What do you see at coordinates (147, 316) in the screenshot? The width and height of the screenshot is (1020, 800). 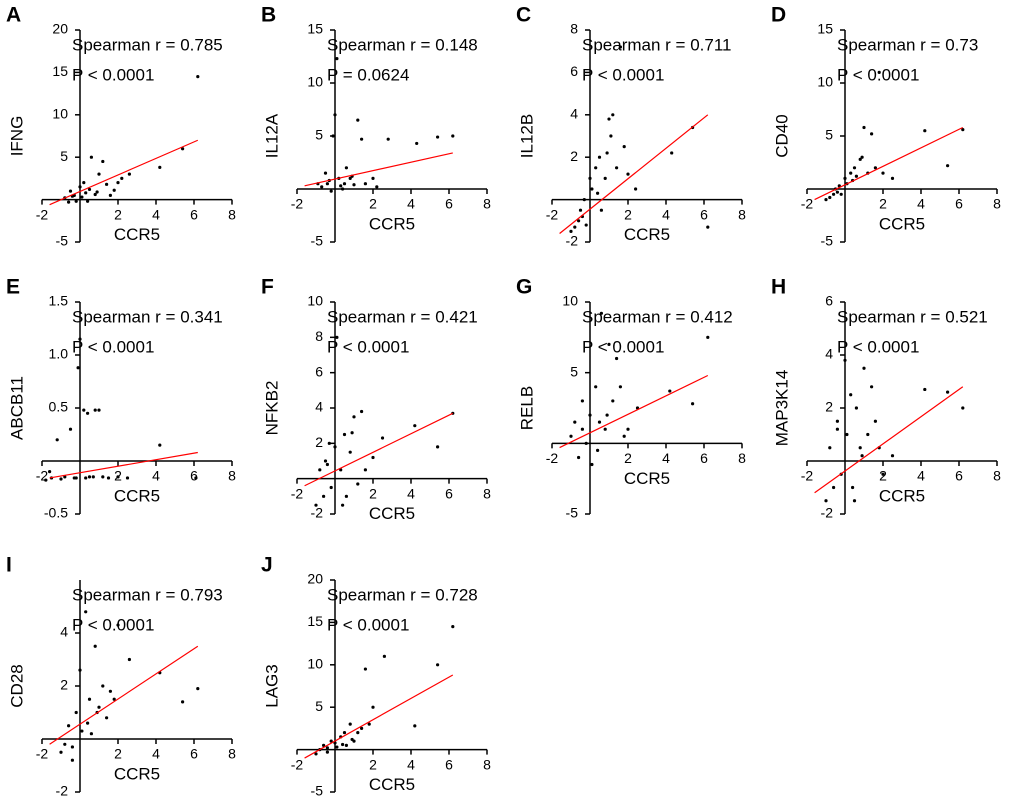 I see `annotation: Spearman r = 0.341` at bounding box center [147, 316].